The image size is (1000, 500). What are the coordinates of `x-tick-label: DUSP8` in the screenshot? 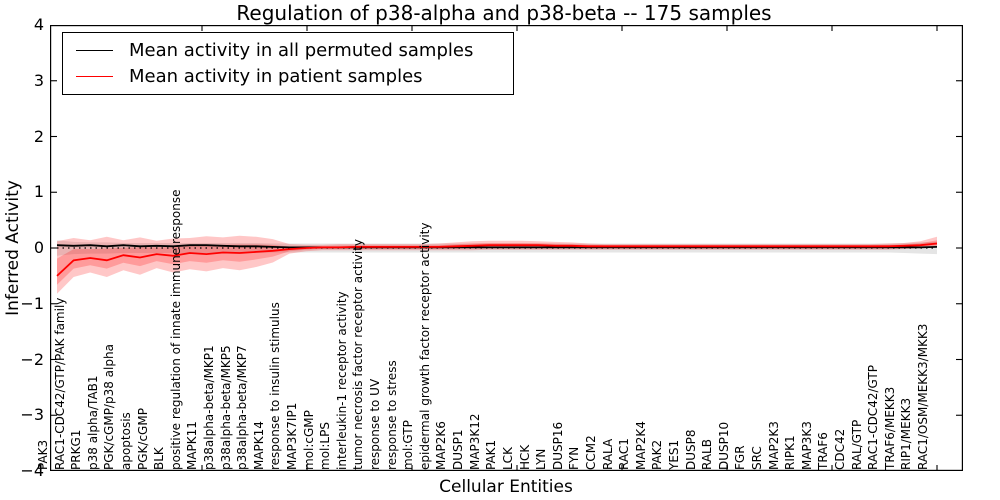 It's located at (690, 449).